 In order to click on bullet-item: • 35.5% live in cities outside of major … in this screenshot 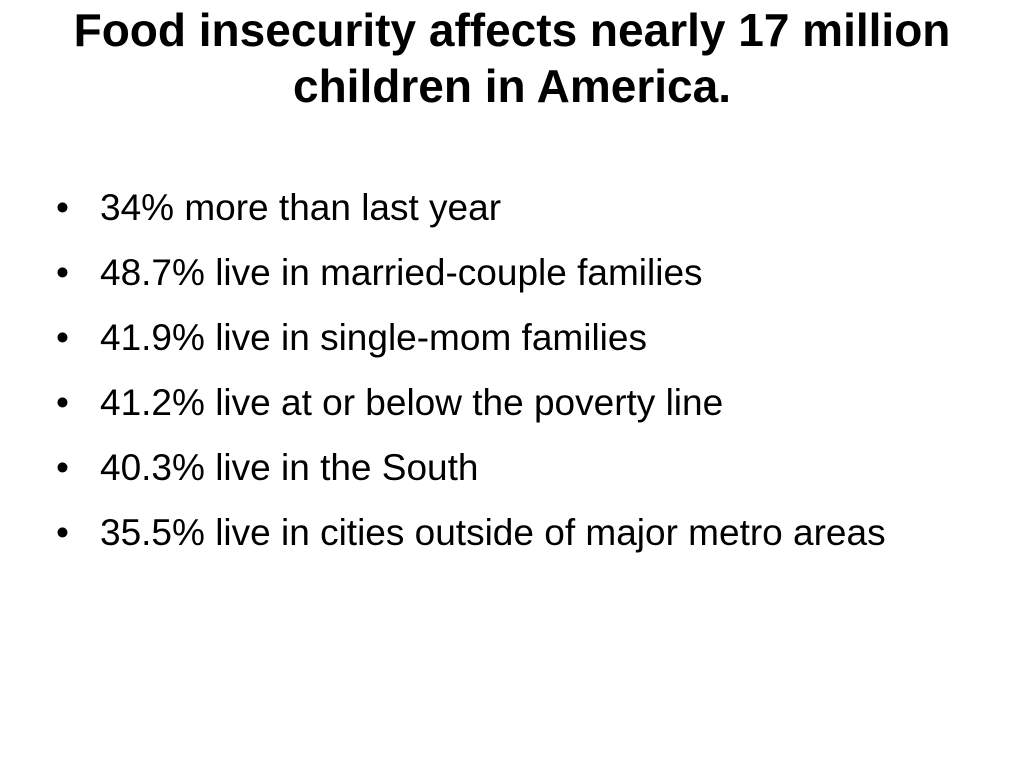, I will do `click(506, 532)`.